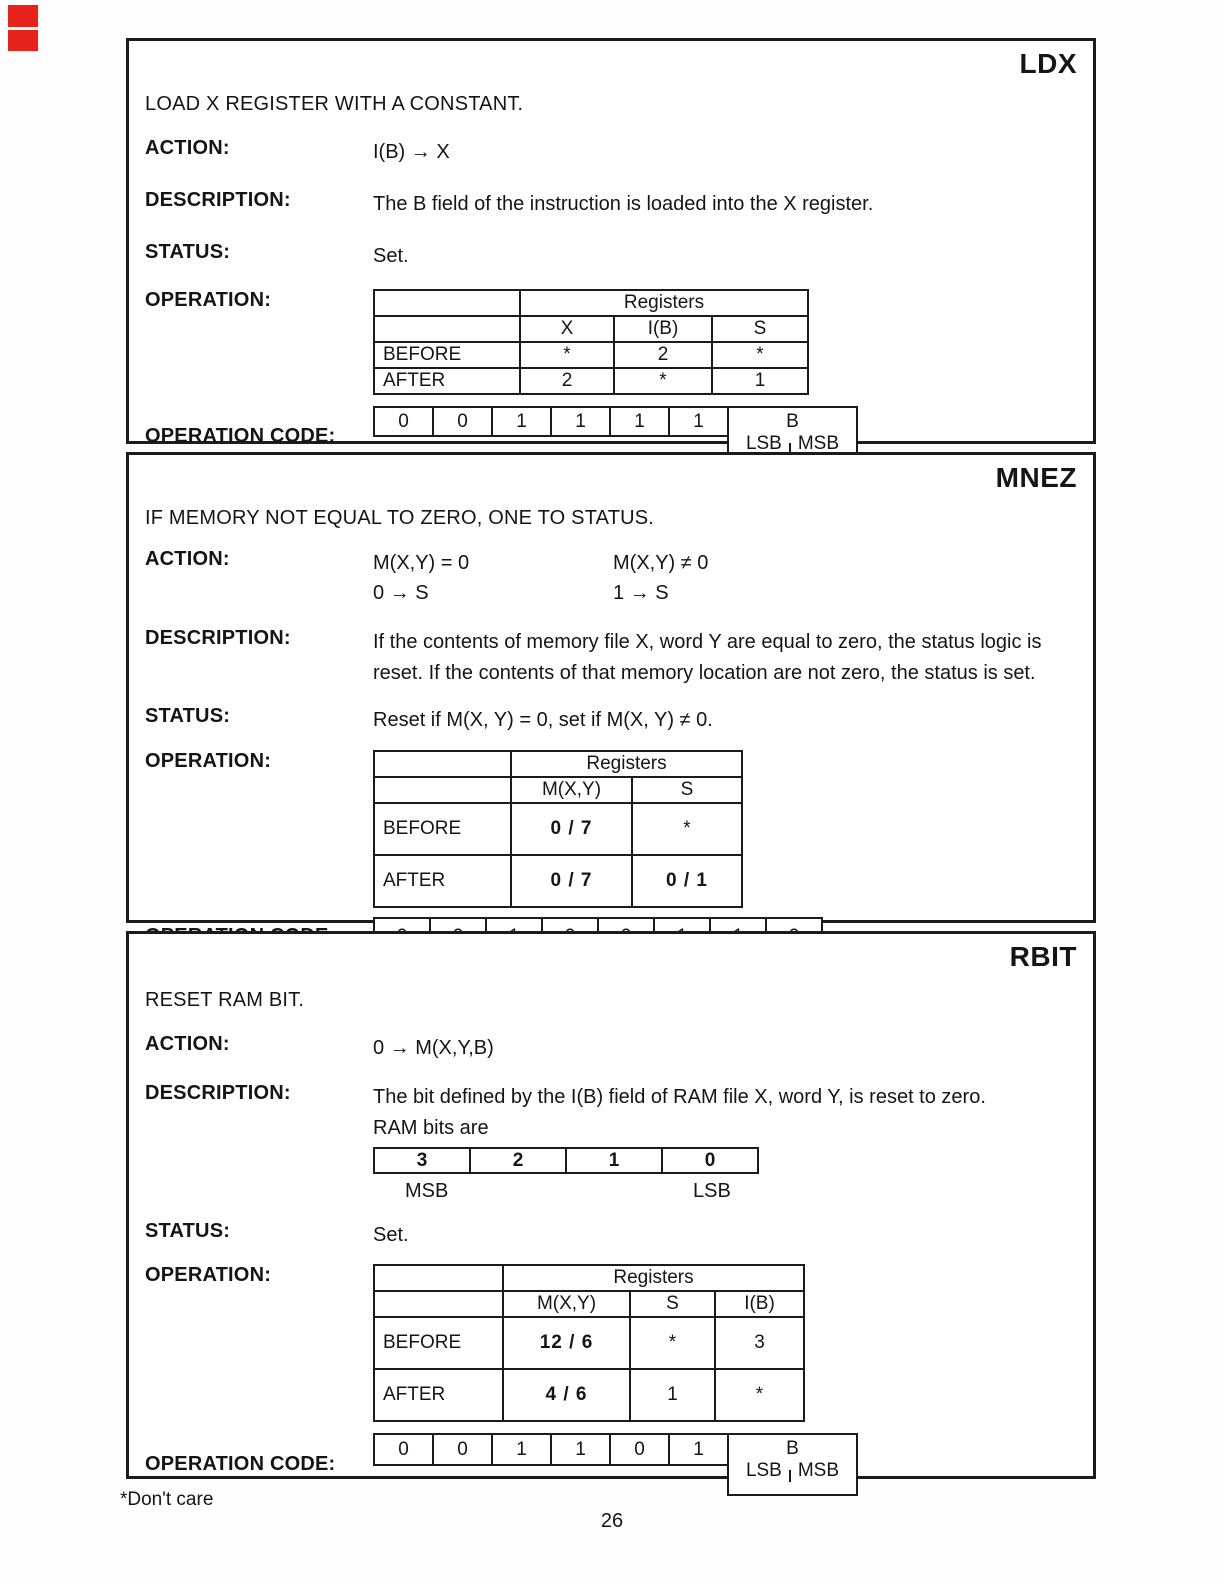  Describe the element at coordinates (1048, 63) in the screenshot. I see `section-title-ldx: LDX` at that location.